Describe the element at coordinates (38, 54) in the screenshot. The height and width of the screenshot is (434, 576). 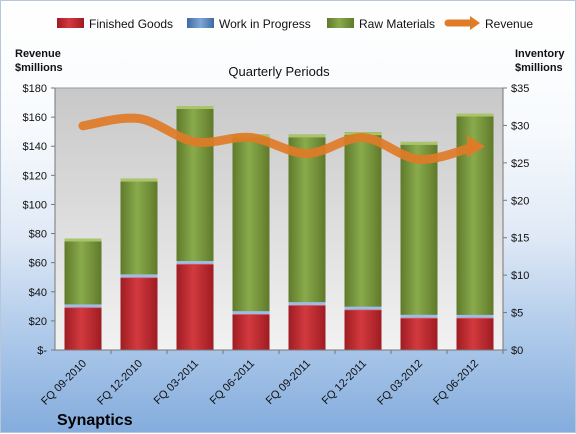
I see `left-axis-title-line1: Revenue` at that location.